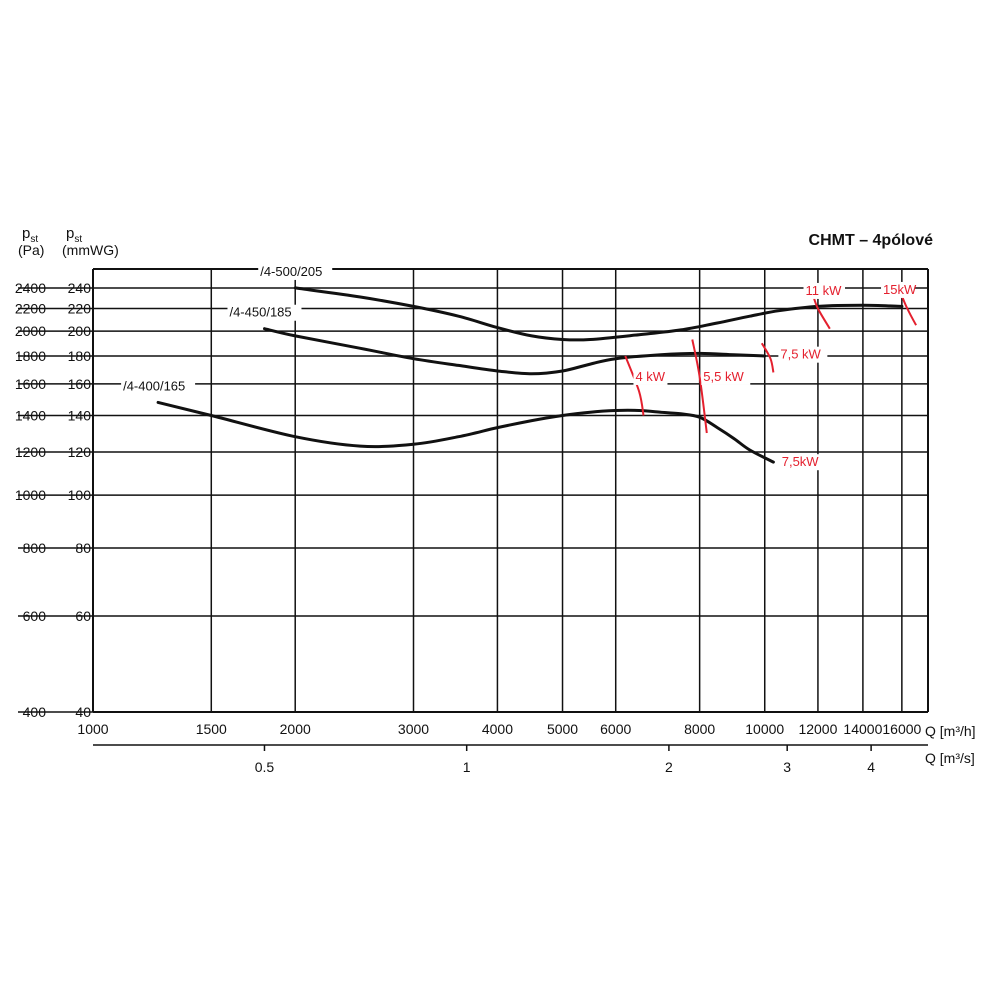 The width and height of the screenshot is (1000, 1005). Describe the element at coordinates (669, 767) in the screenshot. I see `x-secondary-tick-label: 2` at that location.